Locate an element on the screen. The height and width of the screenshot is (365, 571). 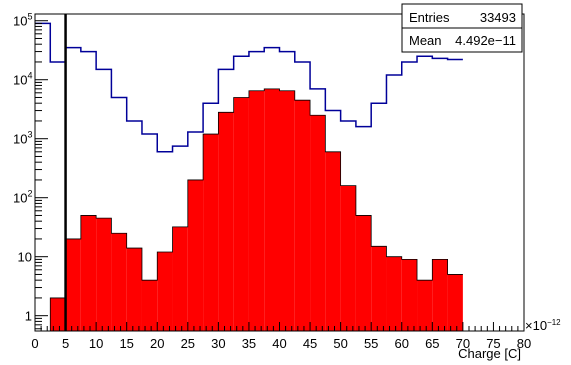
y-tick-label: 10⁴ is located at coordinates (22, 79).